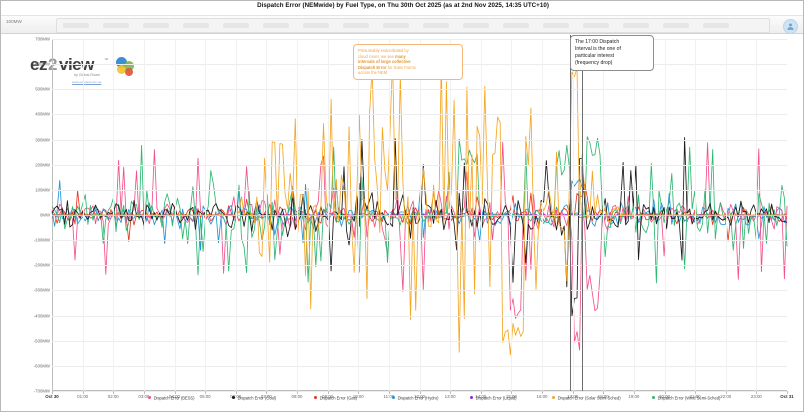 This screenshot has height=412, width=804. I want to click on x-axis-tick-label: Oct 31, so click(787, 396).